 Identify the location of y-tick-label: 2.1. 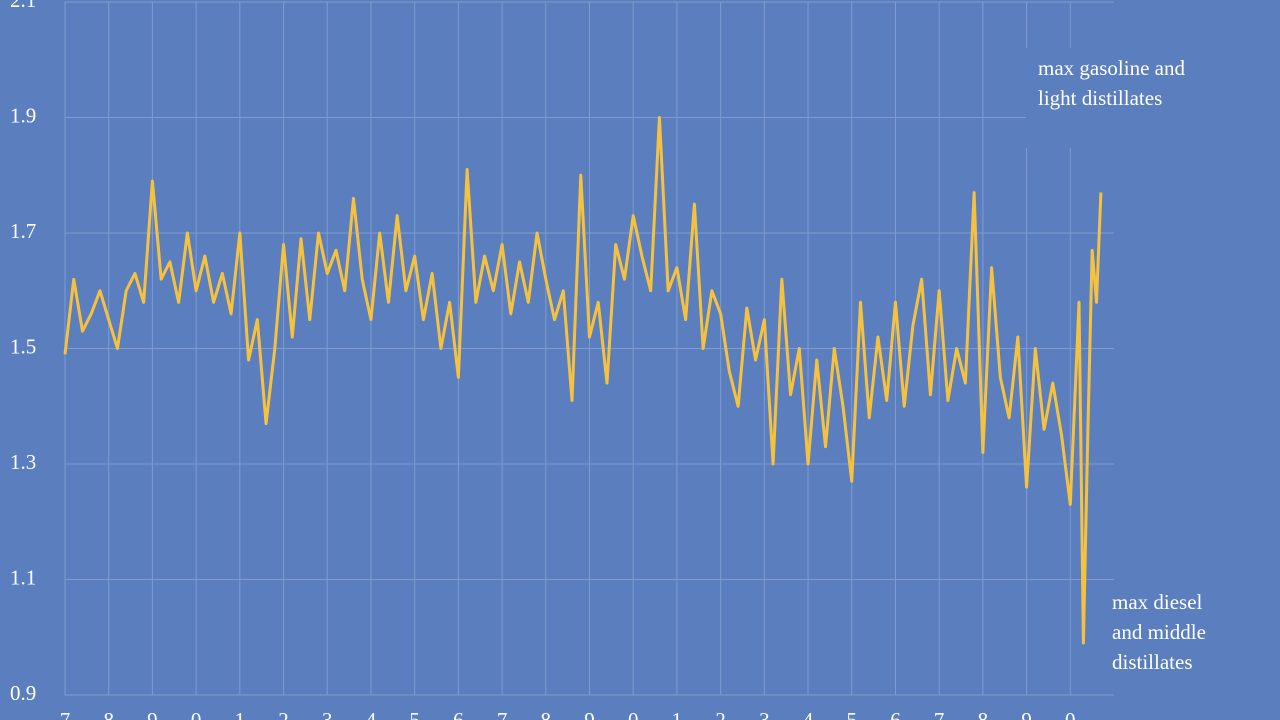
(23, 6).